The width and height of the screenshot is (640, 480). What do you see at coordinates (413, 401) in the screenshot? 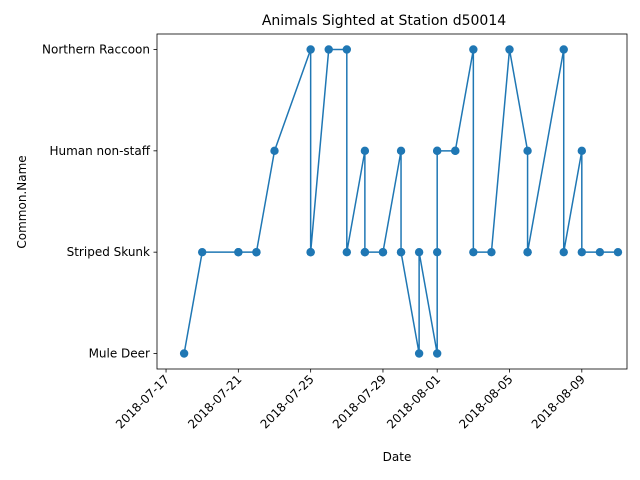
I see `x-tick-label: 2018-08-01` at bounding box center [413, 401].